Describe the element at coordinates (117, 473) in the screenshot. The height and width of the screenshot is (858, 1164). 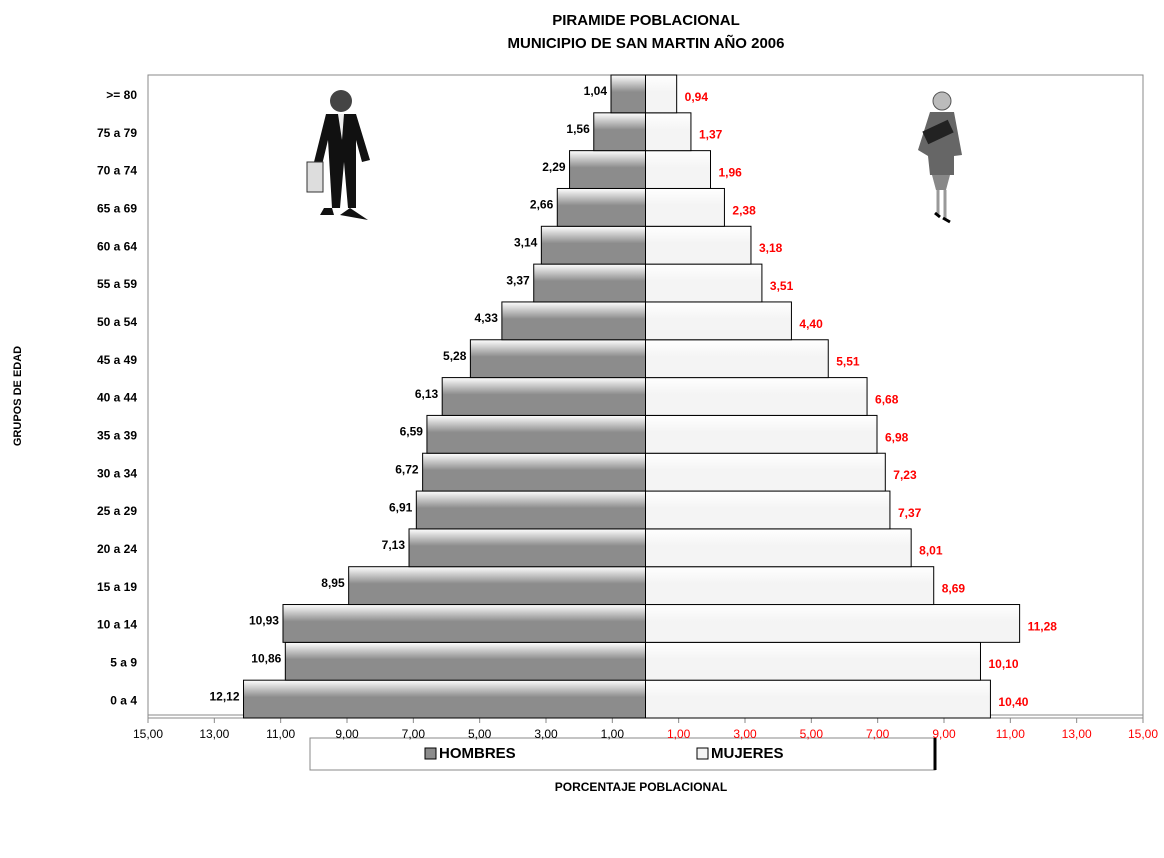
I see `y-tick-label: 30 a 34` at that location.